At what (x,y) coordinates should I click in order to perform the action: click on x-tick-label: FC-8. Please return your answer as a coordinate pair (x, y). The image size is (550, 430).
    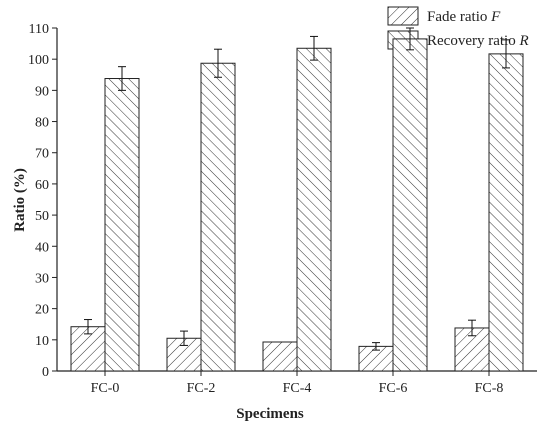
    Looking at the image, I should click on (489, 388).